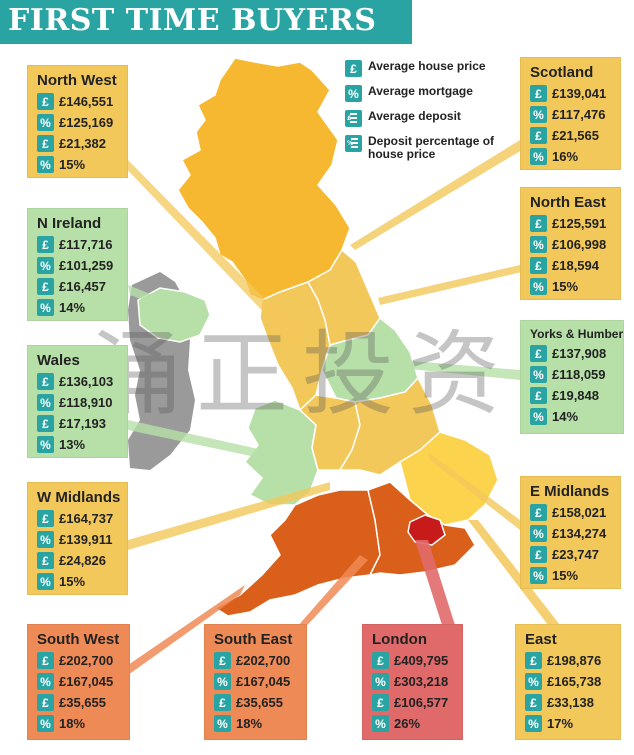 The width and height of the screenshot is (634, 755). I want to click on title-bar: FIRST TIME BUYERS, so click(206, 22).